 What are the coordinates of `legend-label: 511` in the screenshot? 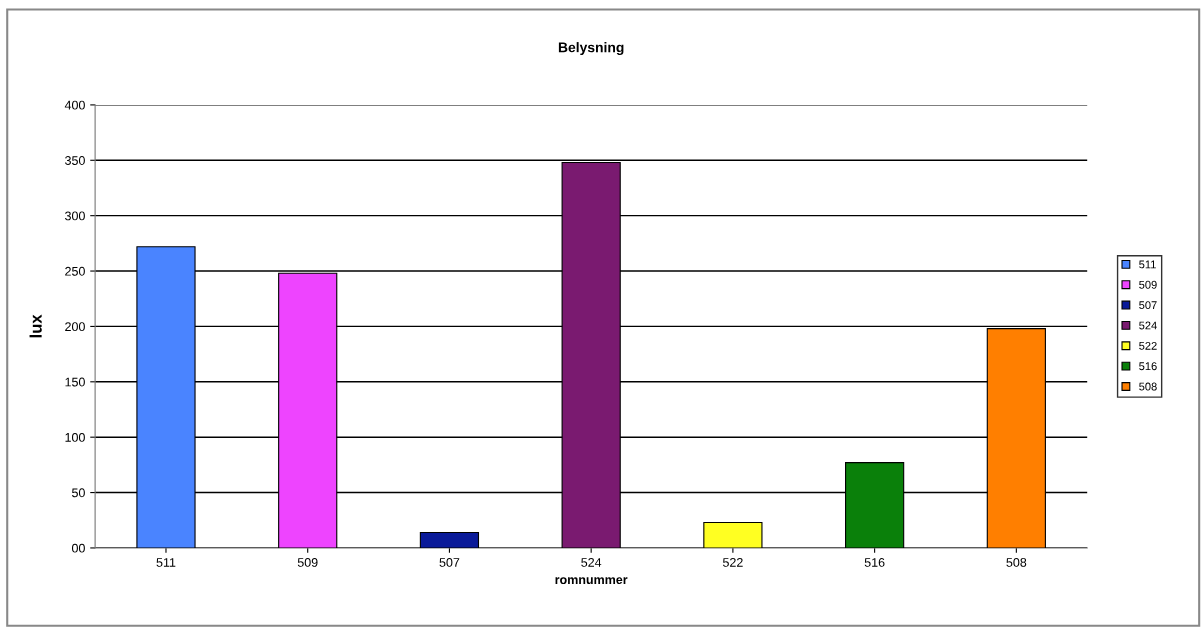 It's located at (1147, 264).